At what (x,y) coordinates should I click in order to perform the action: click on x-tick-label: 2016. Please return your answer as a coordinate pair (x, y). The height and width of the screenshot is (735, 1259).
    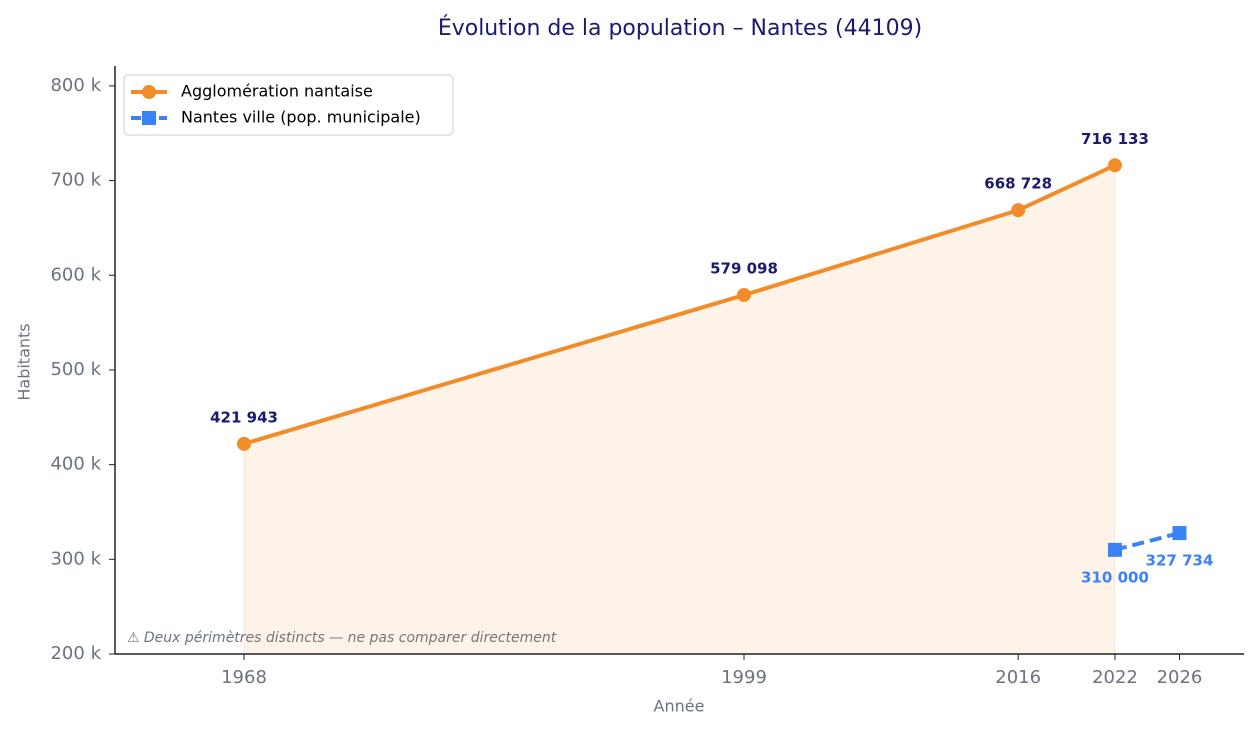
    Looking at the image, I should click on (1018, 677).